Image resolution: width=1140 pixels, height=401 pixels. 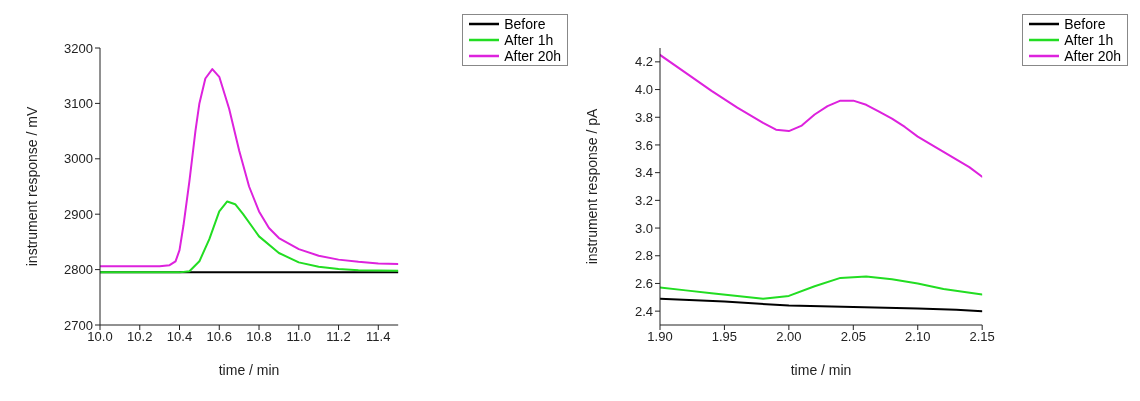 What do you see at coordinates (918, 337) in the screenshot?
I see `x-tick-label: 2.10` at bounding box center [918, 337].